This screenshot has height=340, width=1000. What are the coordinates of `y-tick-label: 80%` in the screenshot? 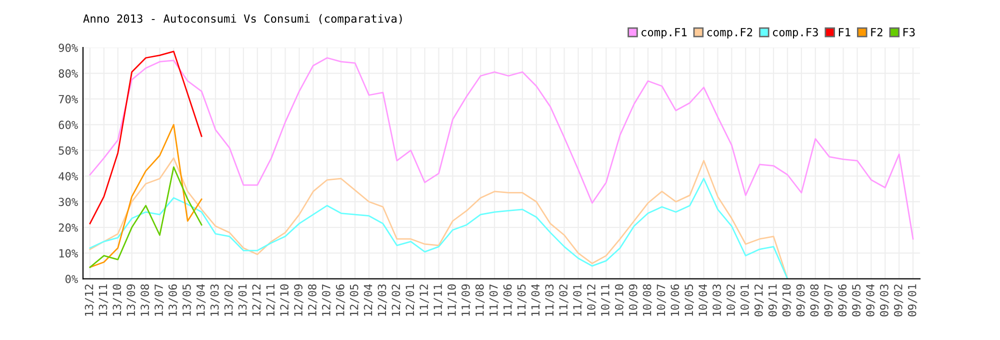 It's located at (68, 73).